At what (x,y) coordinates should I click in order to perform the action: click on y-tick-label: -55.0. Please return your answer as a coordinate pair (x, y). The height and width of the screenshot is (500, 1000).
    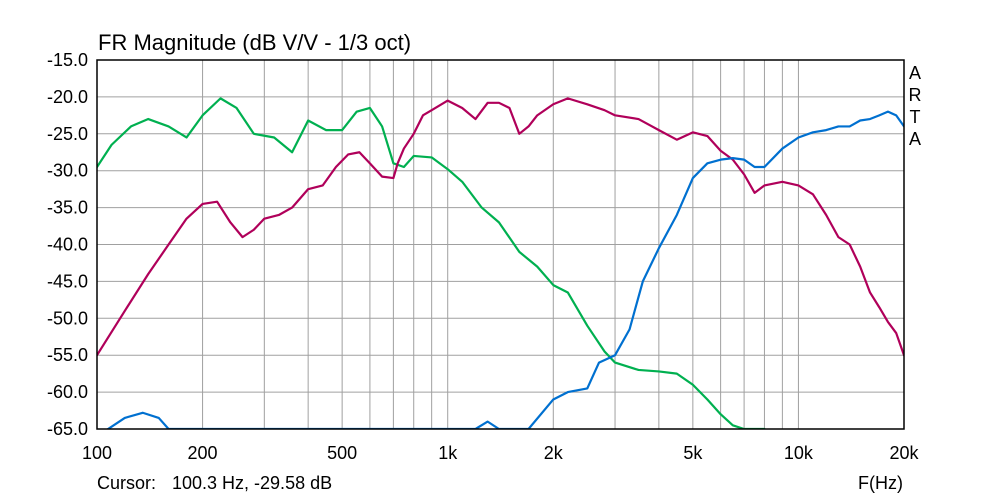
    Looking at the image, I should click on (67, 355).